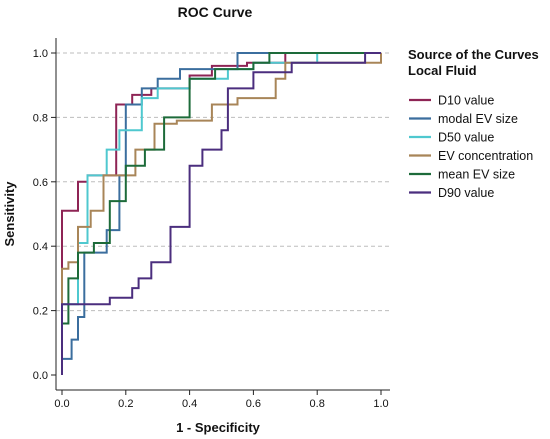 This screenshot has height=439, width=550. What do you see at coordinates (40, 215) in the screenshot?
I see `y-tick-labels: 0.0 0.2 0.4 0.6 0.8 1.0` at bounding box center [40, 215].